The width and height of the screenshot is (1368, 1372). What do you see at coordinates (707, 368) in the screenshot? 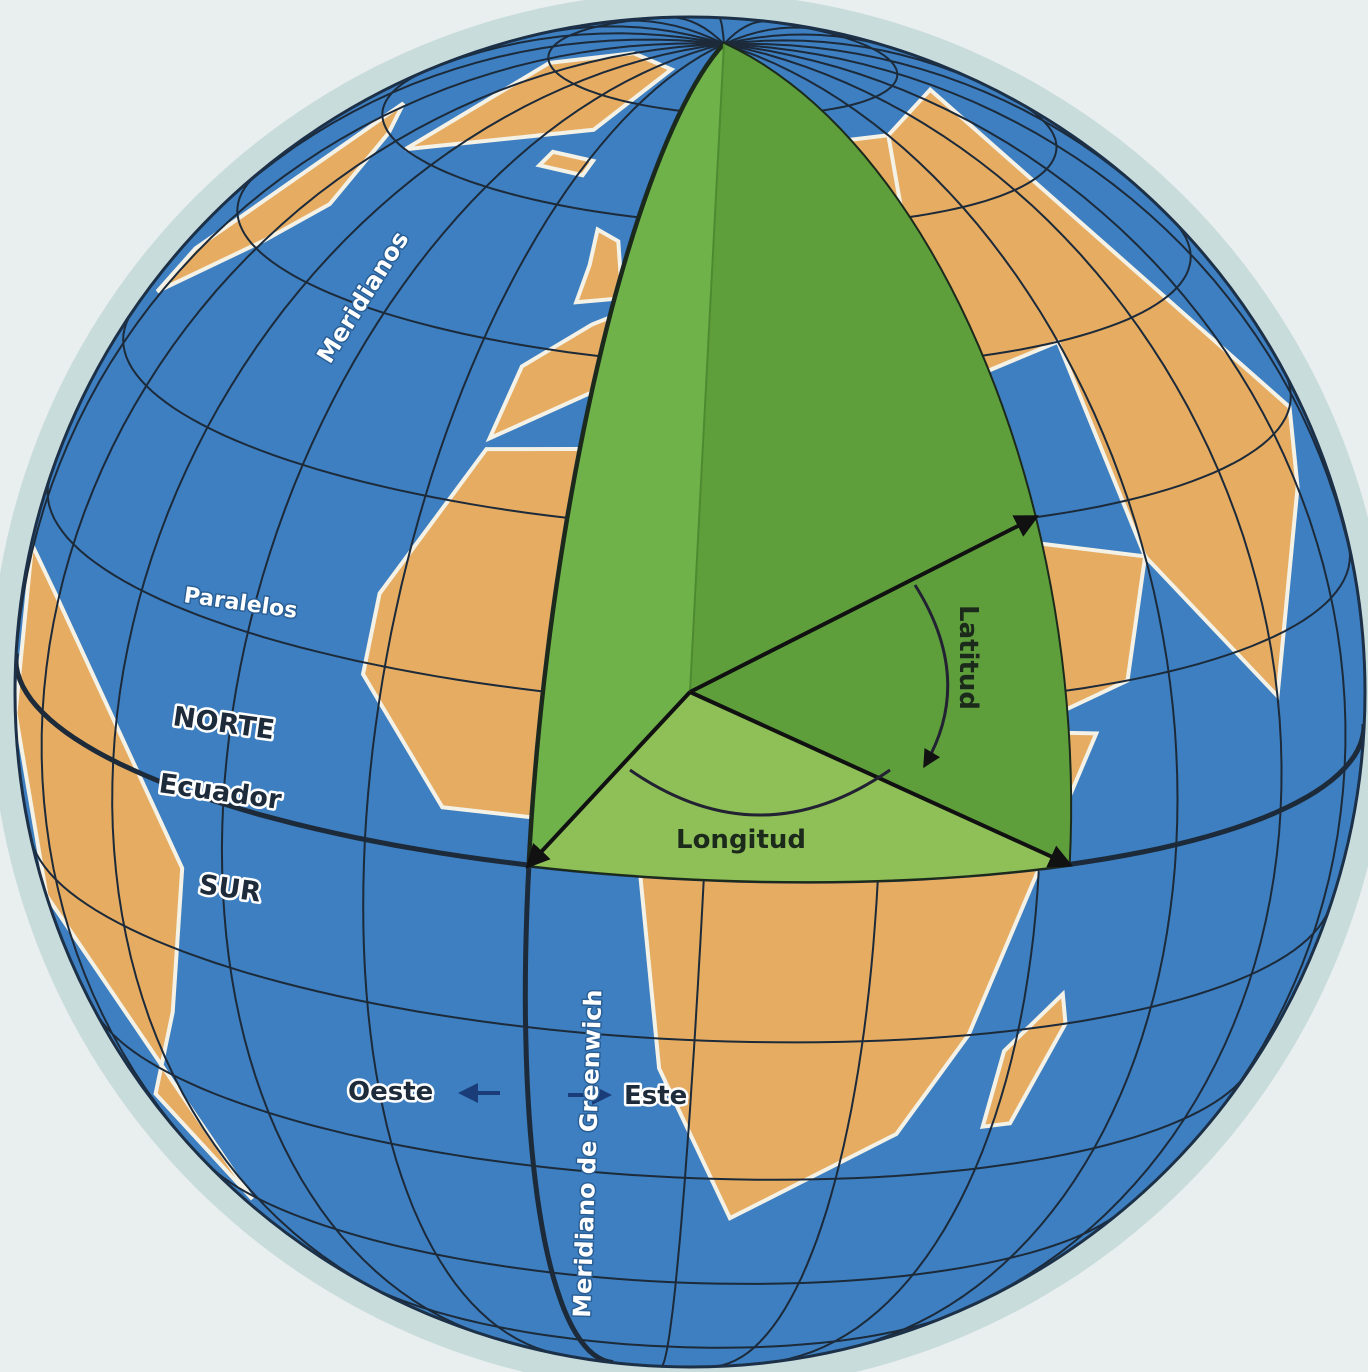
I see `axis-edge` at bounding box center [707, 368].